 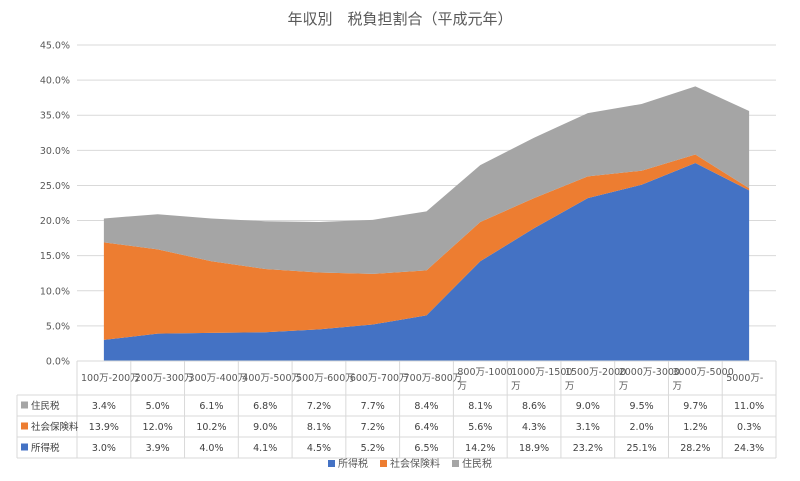 What do you see at coordinates (164, 378) in the screenshot?
I see `category-label: 200万-300万` at bounding box center [164, 378].